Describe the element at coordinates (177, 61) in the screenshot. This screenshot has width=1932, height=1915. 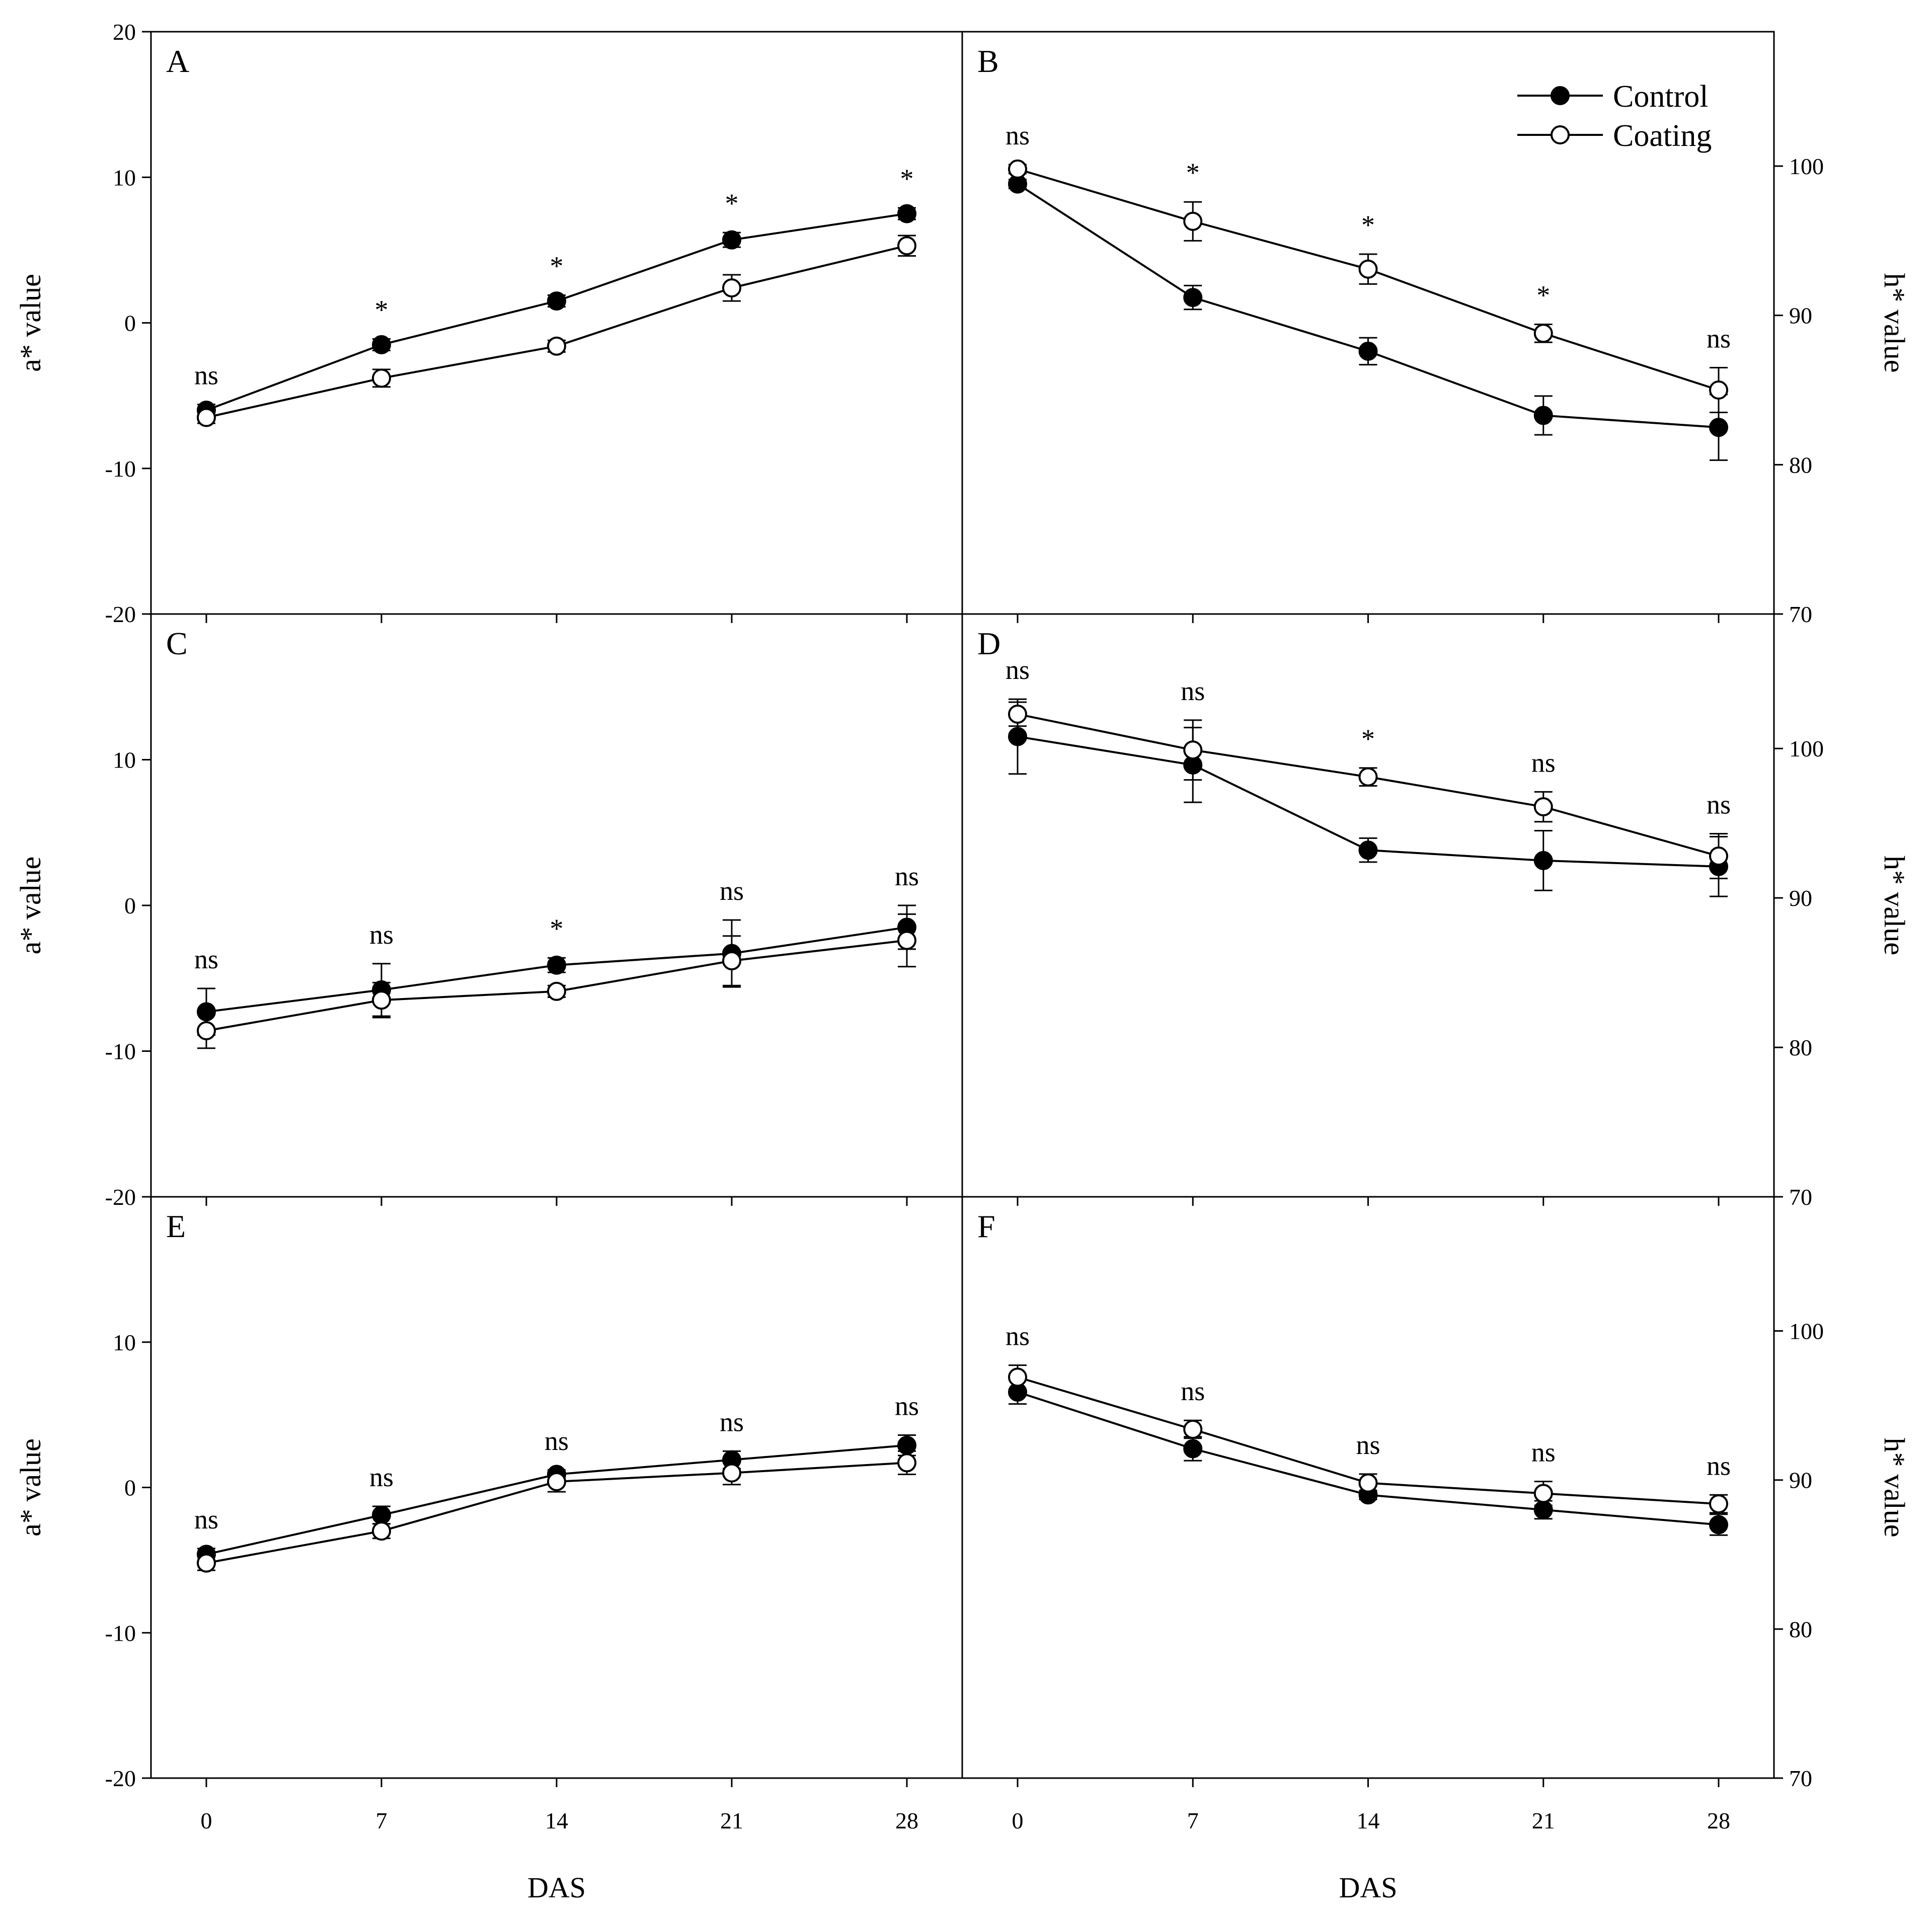
I see `panel-letter: A` at that location.